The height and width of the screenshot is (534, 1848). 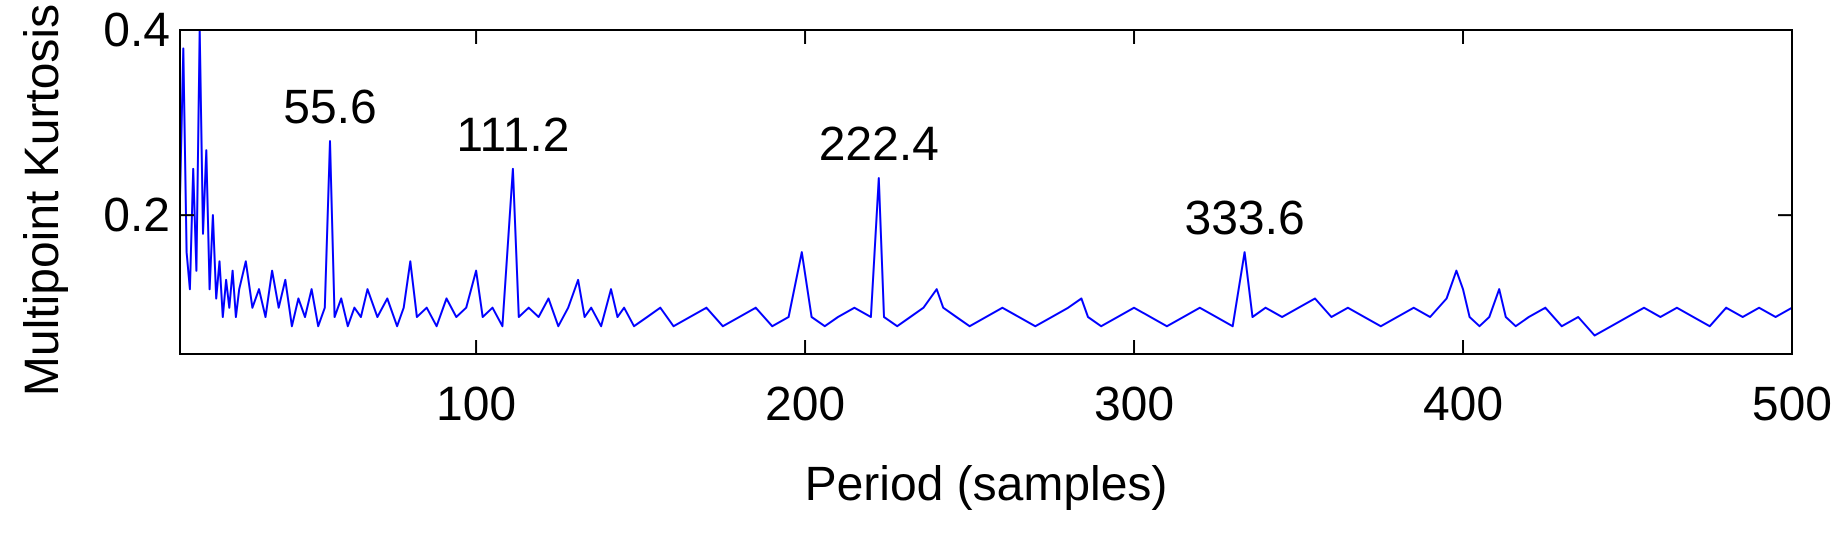 I want to click on annotation-label: 333.6, so click(x=1245, y=218).